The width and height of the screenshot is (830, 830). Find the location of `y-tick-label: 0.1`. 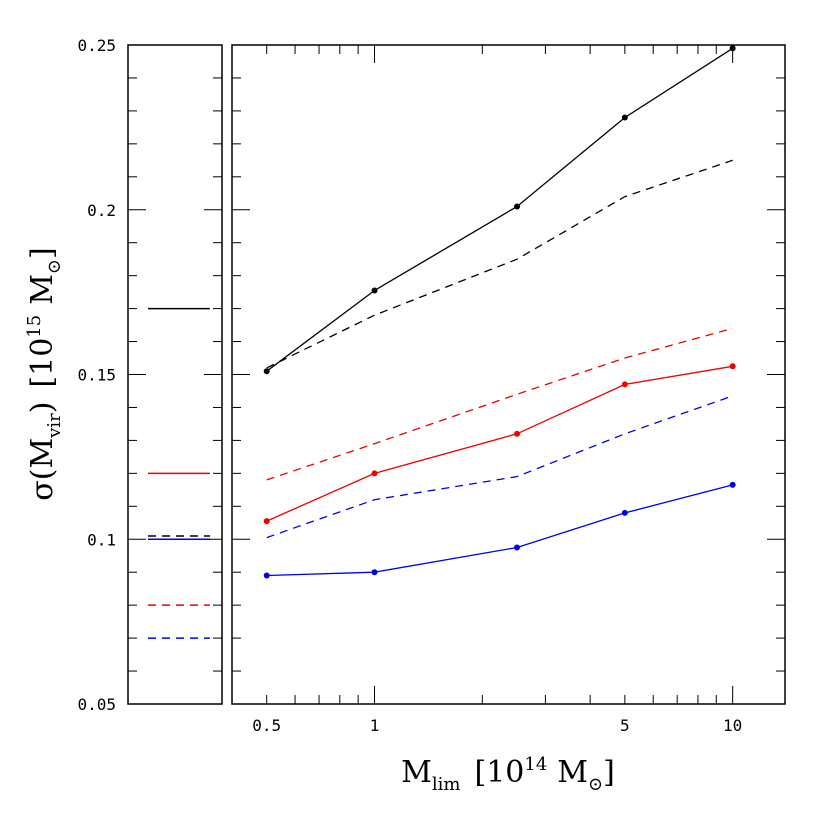

y-tick-label: 0.1 is located at coordinates (101, 539).